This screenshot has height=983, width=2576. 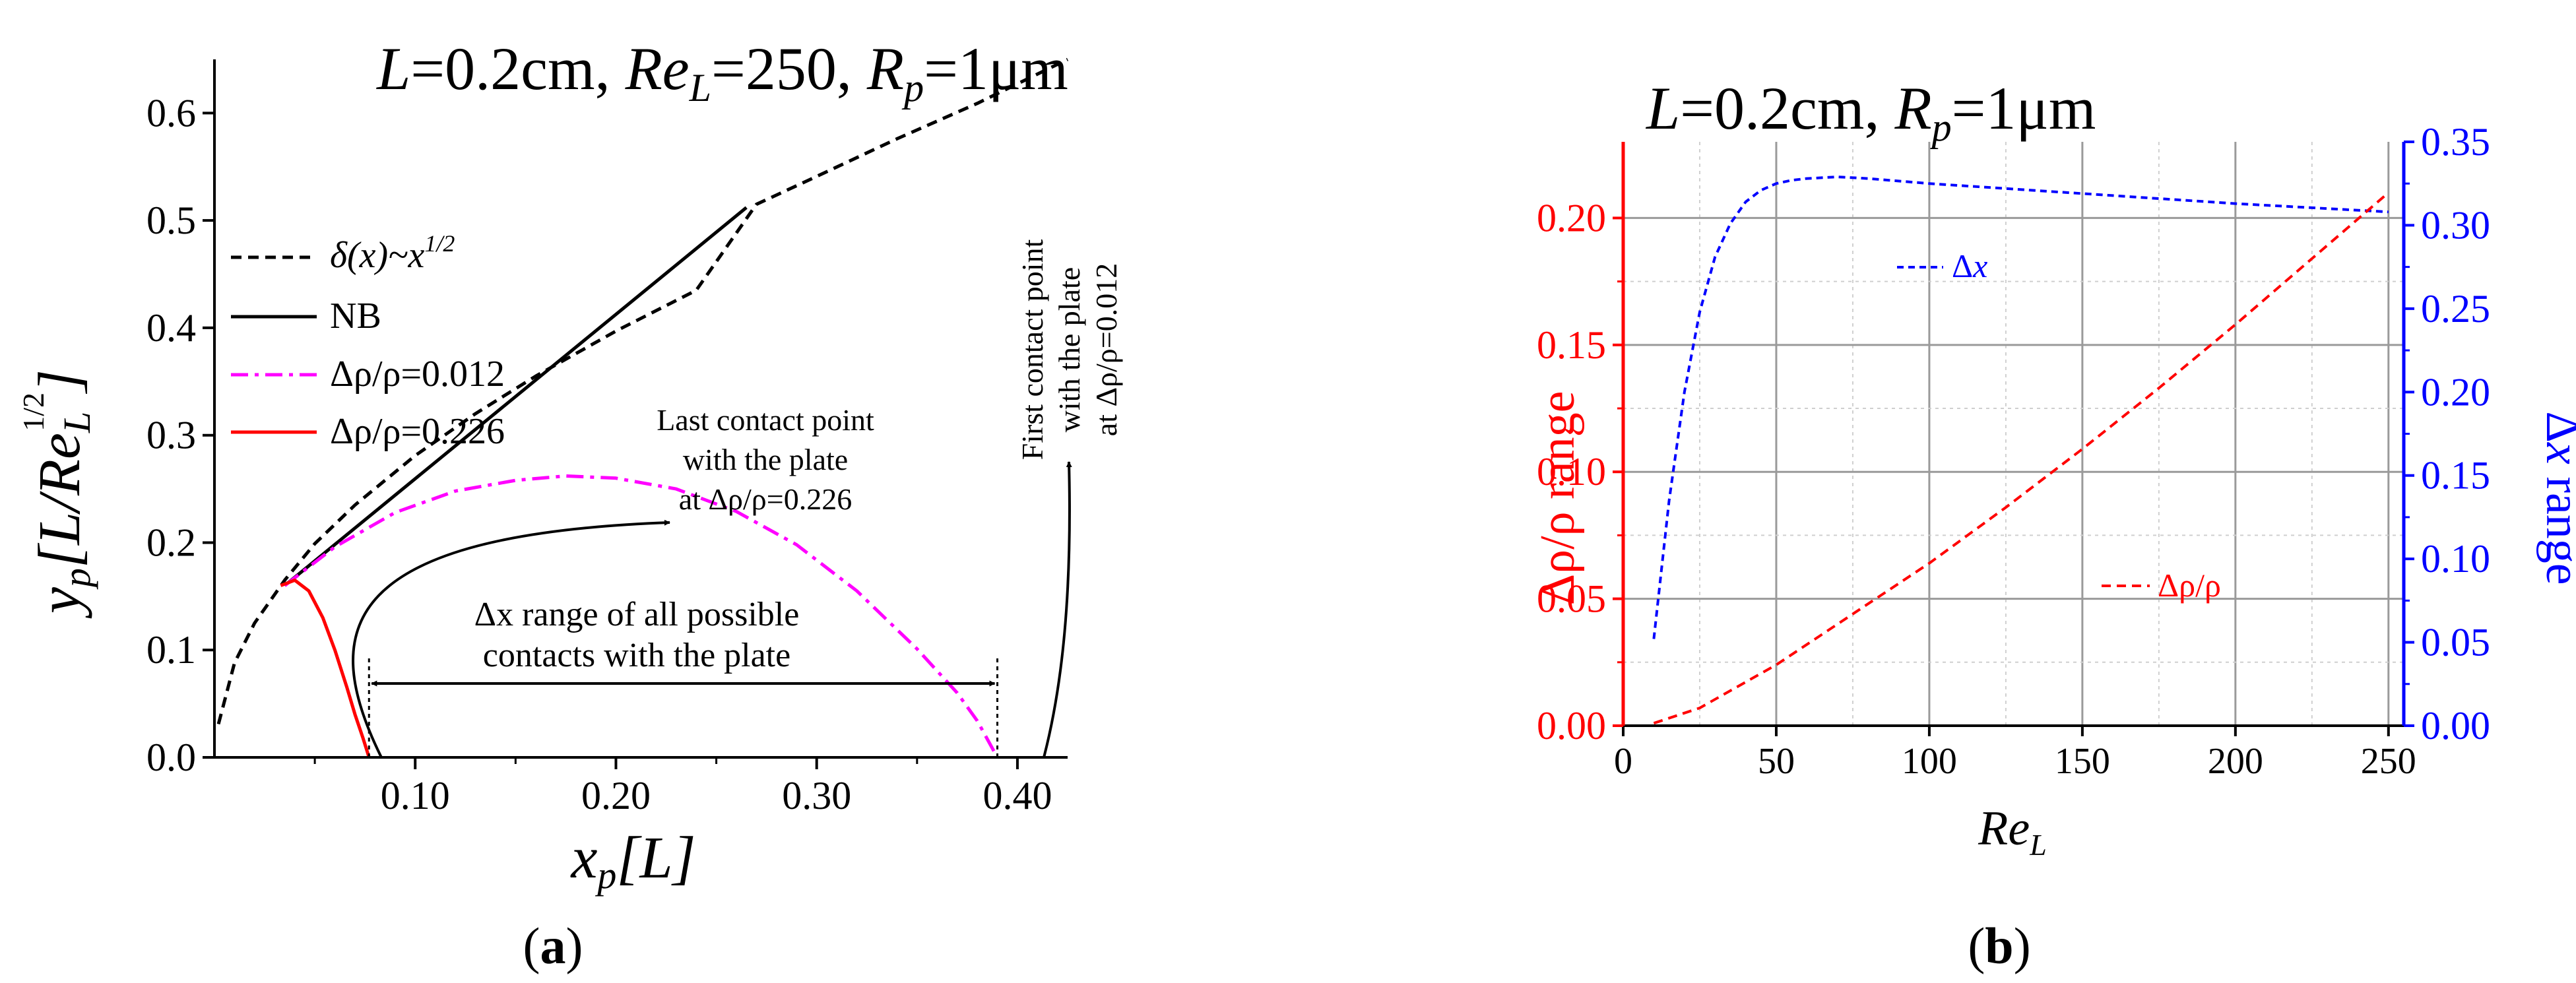 What do you see at coordinates (1057, 609) in the screenshot?
I see `first-contact-arrow` at bounding box center [1057, 609].